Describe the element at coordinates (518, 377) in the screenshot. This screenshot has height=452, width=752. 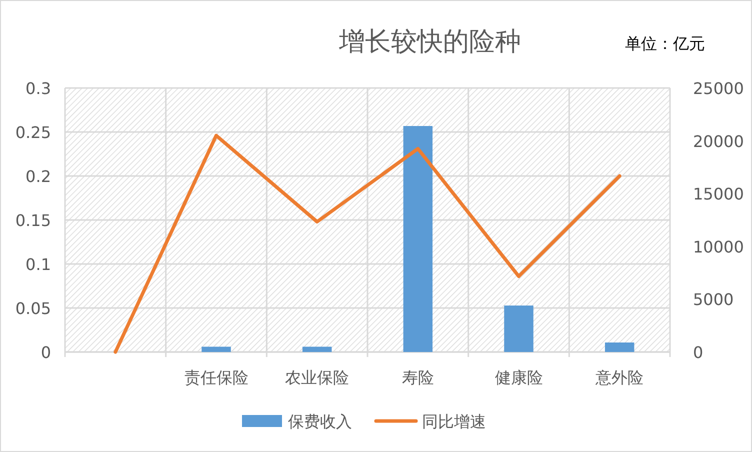
I see `x-tick-label: 健康险` at that location.